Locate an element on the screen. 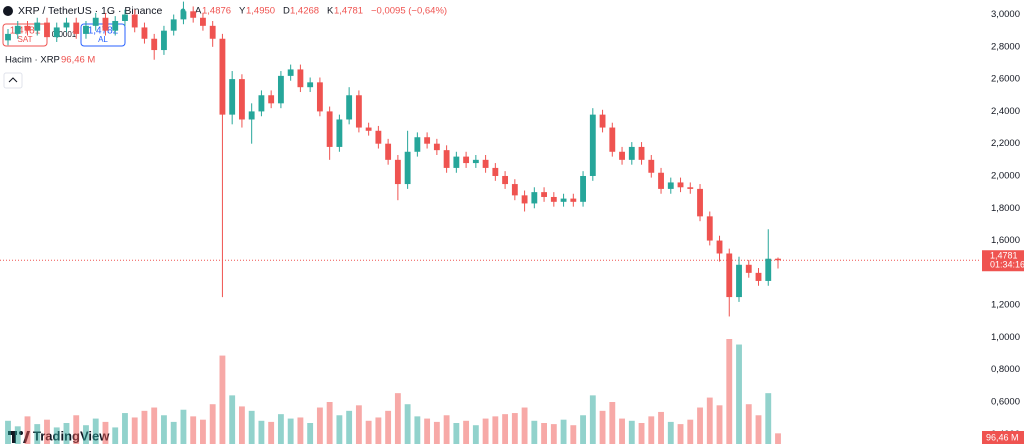  y-tick-label: 2,4000 is located at coordinates (1005, 111).